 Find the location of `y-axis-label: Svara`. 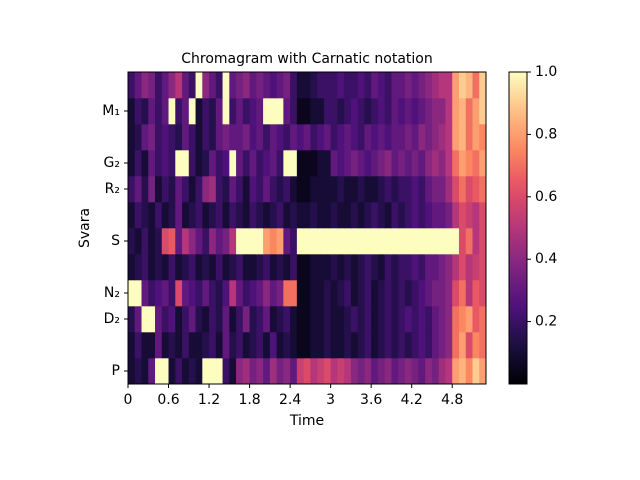

y-axis-label: Svara is located at coordinates (85, 228).